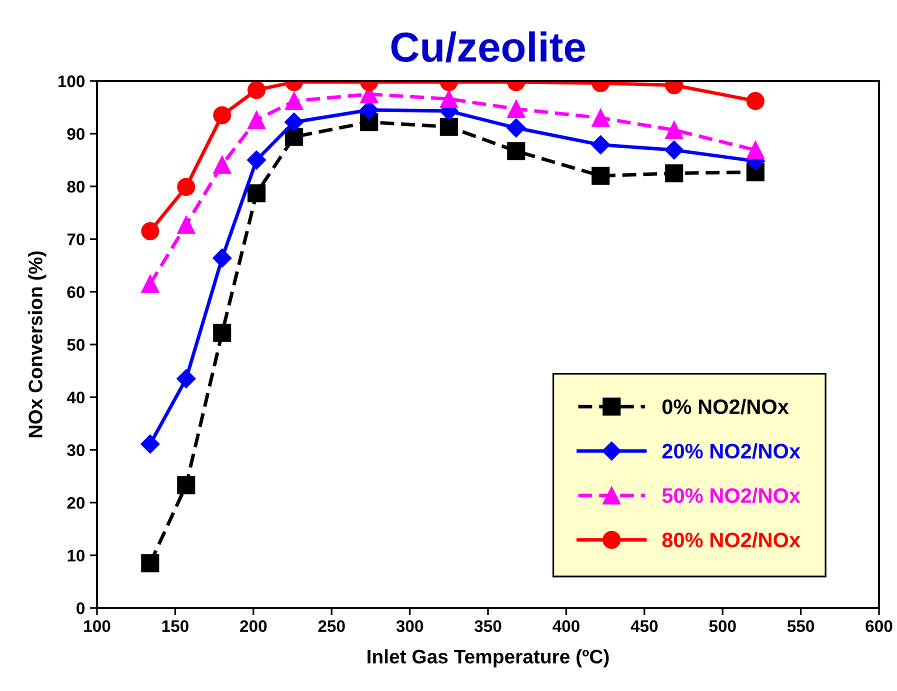 The height and width of the screenshot is (691, 897). I want to click on y-tick-label: 70, so click(76, 240).